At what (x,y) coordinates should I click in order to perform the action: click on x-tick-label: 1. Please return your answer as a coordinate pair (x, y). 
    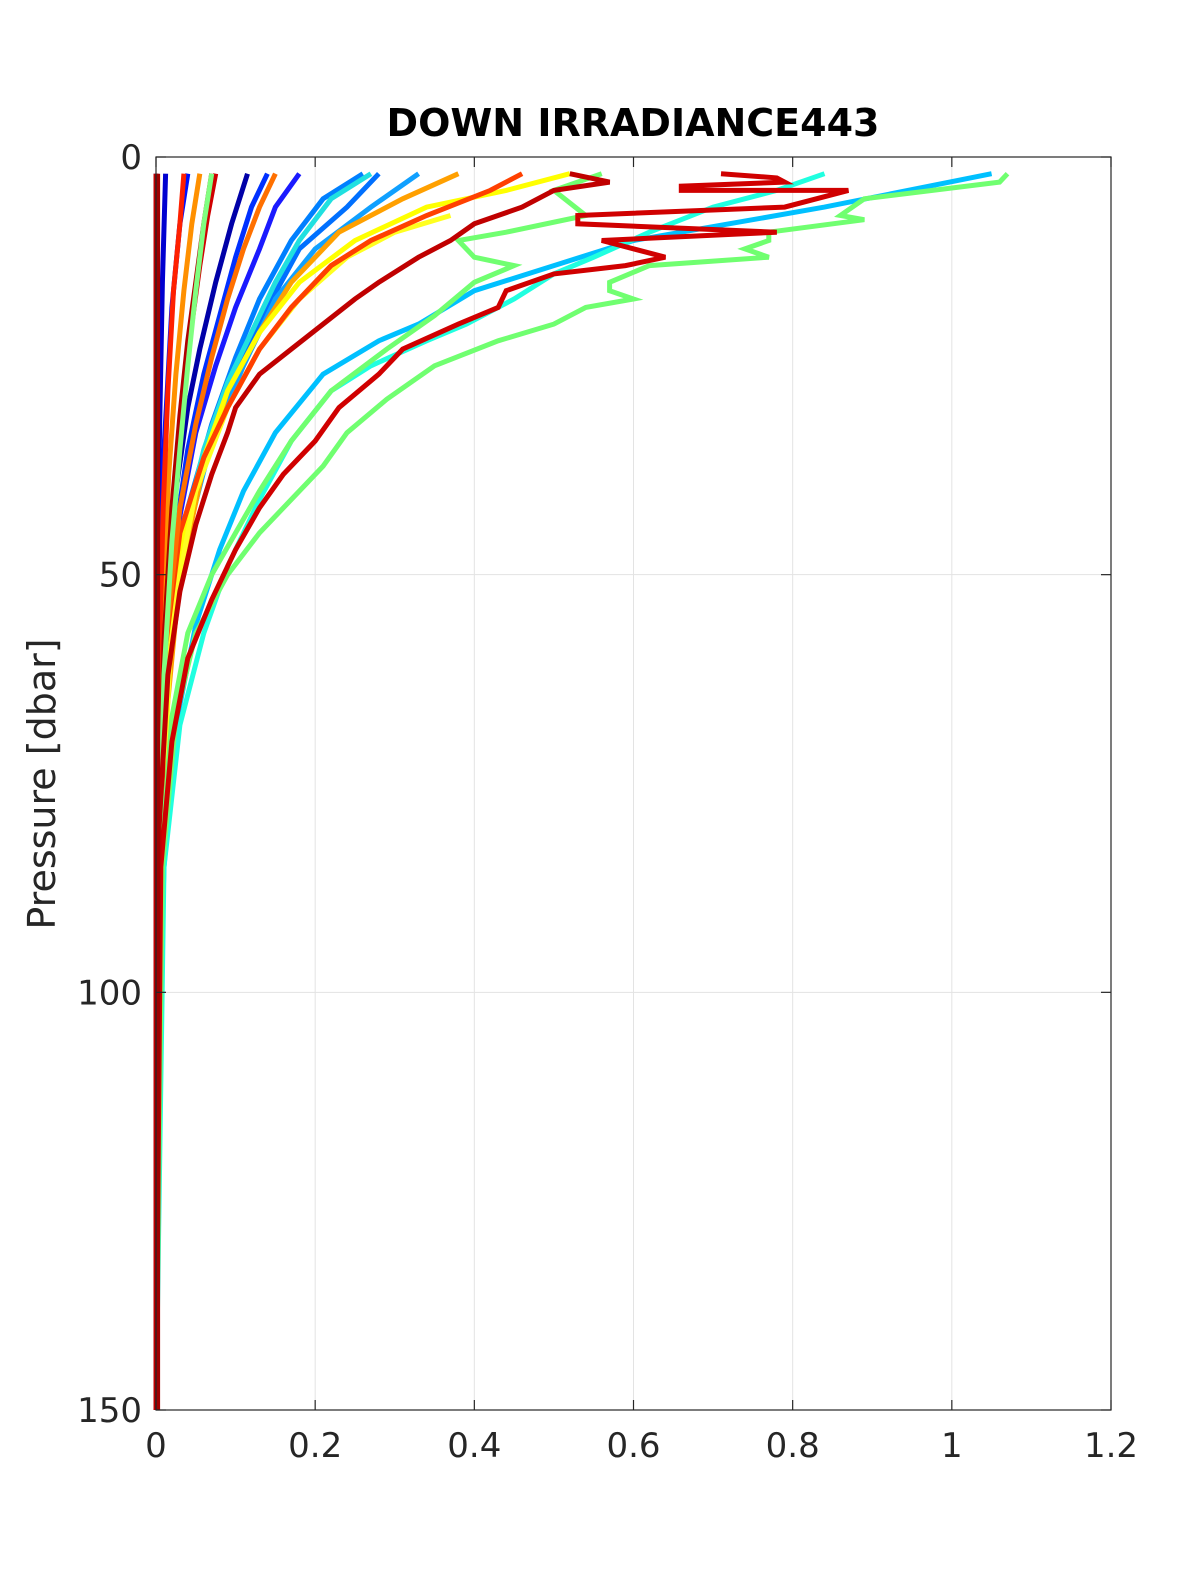
    Looking at the image, I should click on (952, 1446).